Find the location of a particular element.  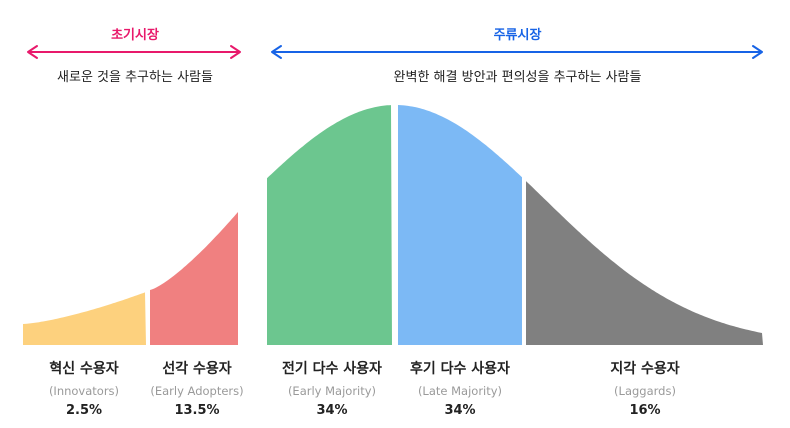

segment-label-early-majority: 전기 다수 사용자 (Early Majority) 34% is located at coordinates (332, 388).